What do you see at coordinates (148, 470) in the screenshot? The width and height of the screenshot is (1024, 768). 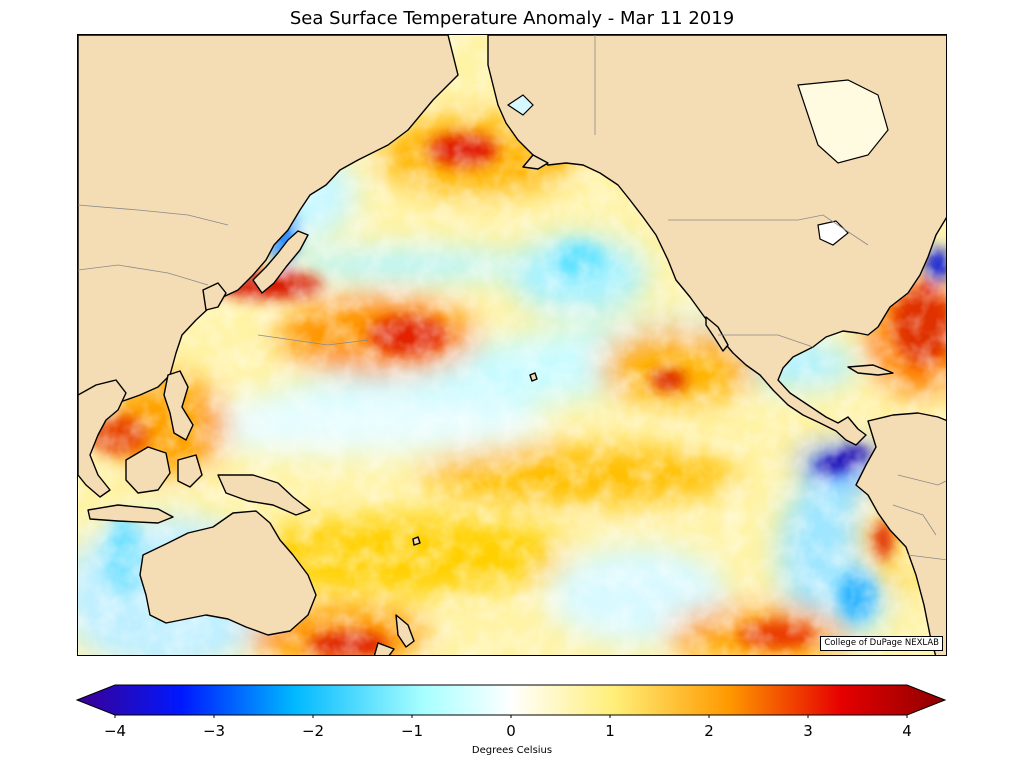 I see `landmass-borneo` at bounding box center [148, 470].